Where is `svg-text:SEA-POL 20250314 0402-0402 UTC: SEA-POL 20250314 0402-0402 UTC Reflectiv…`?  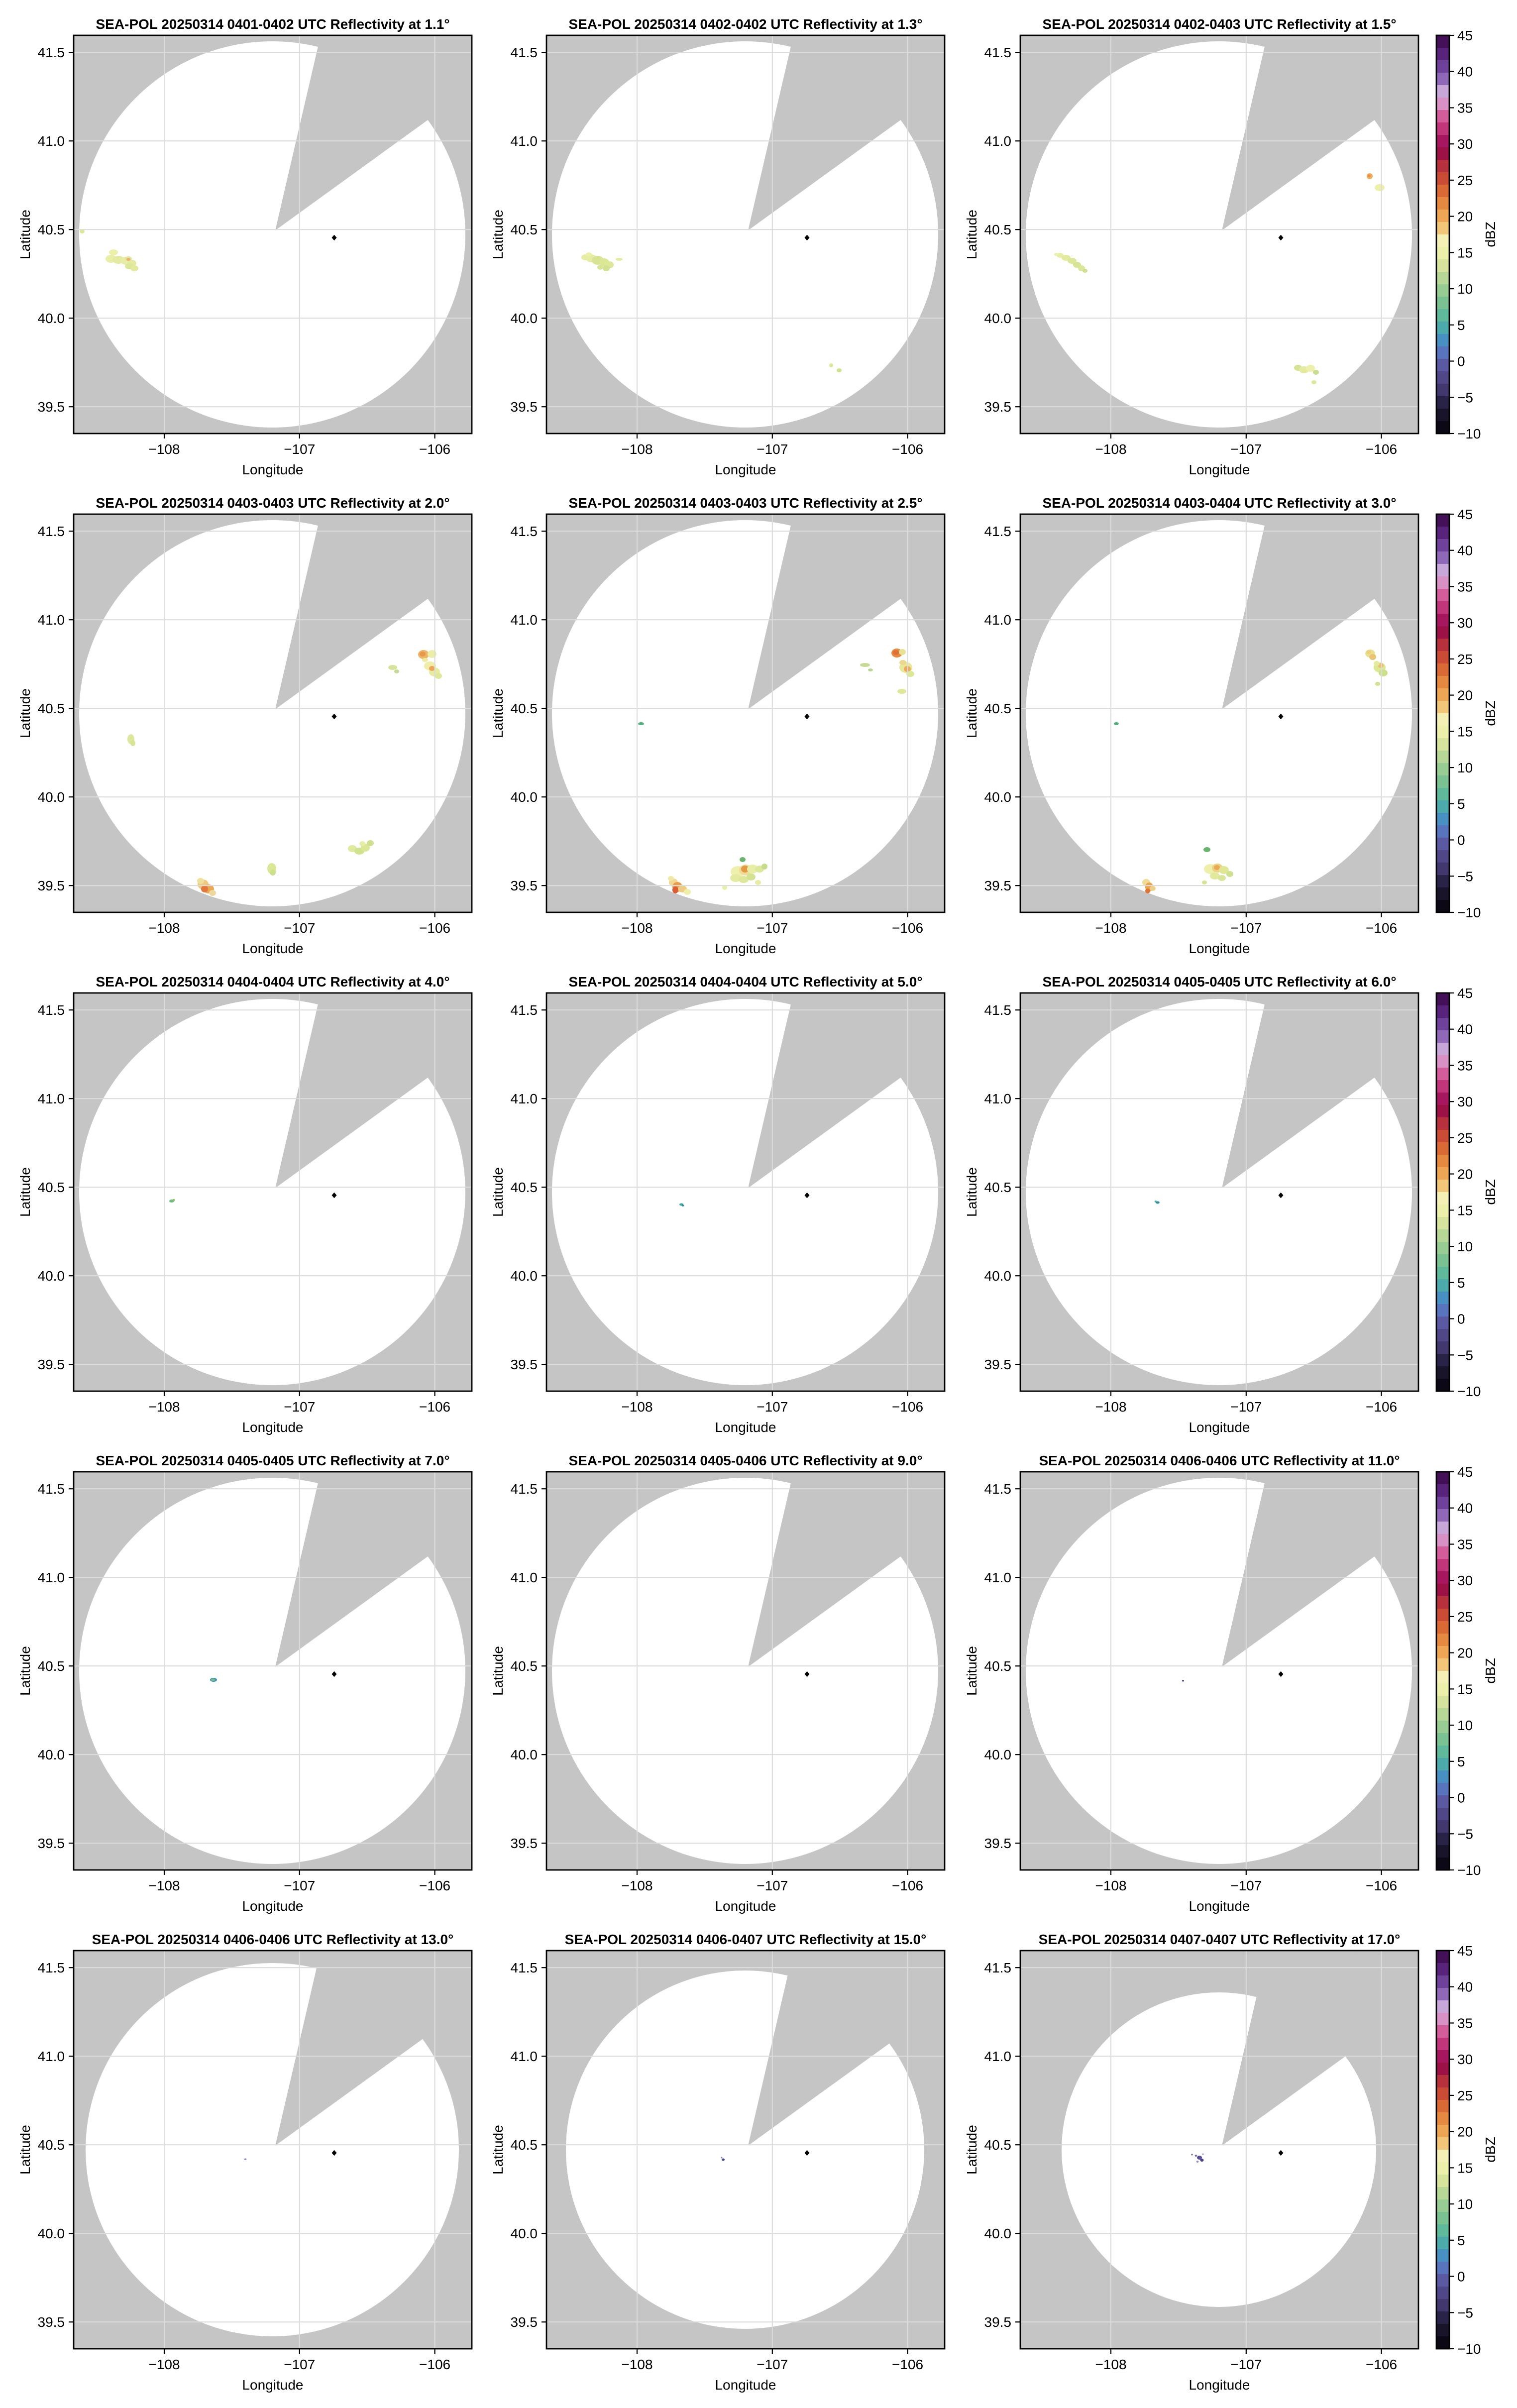 svg-text:SEA-POL 20250314 0402-0402 UTC: SEA-POL 20250314 0402-0402 UTC Reflectiv… is located at coordinates (745, 24).